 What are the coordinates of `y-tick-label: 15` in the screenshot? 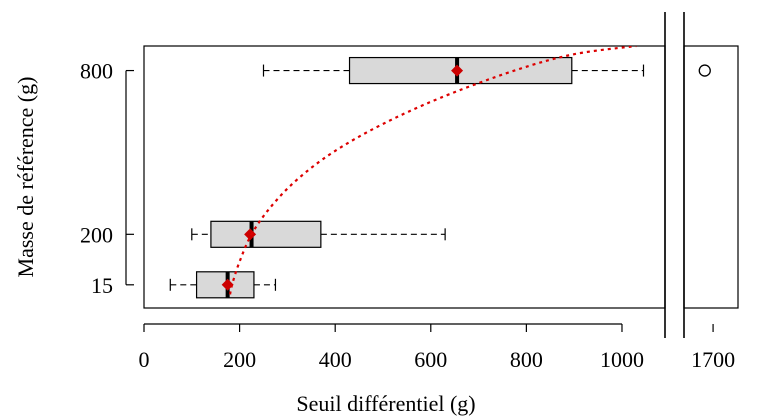 It's located at (102, 285).